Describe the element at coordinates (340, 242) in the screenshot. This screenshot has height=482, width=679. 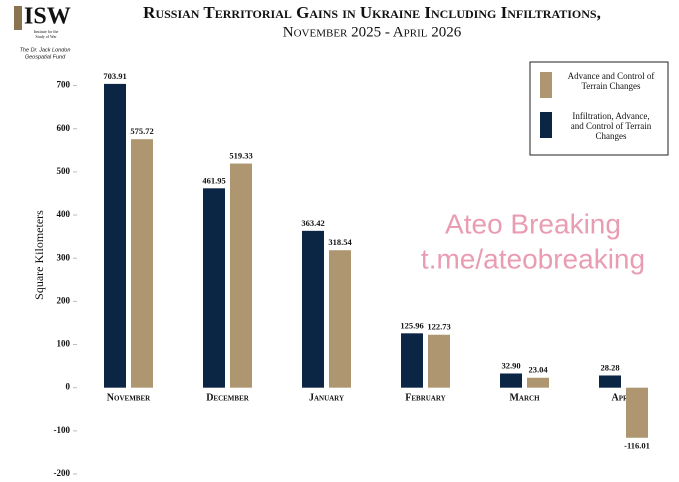
I see `data-label: 318.54` at that location.